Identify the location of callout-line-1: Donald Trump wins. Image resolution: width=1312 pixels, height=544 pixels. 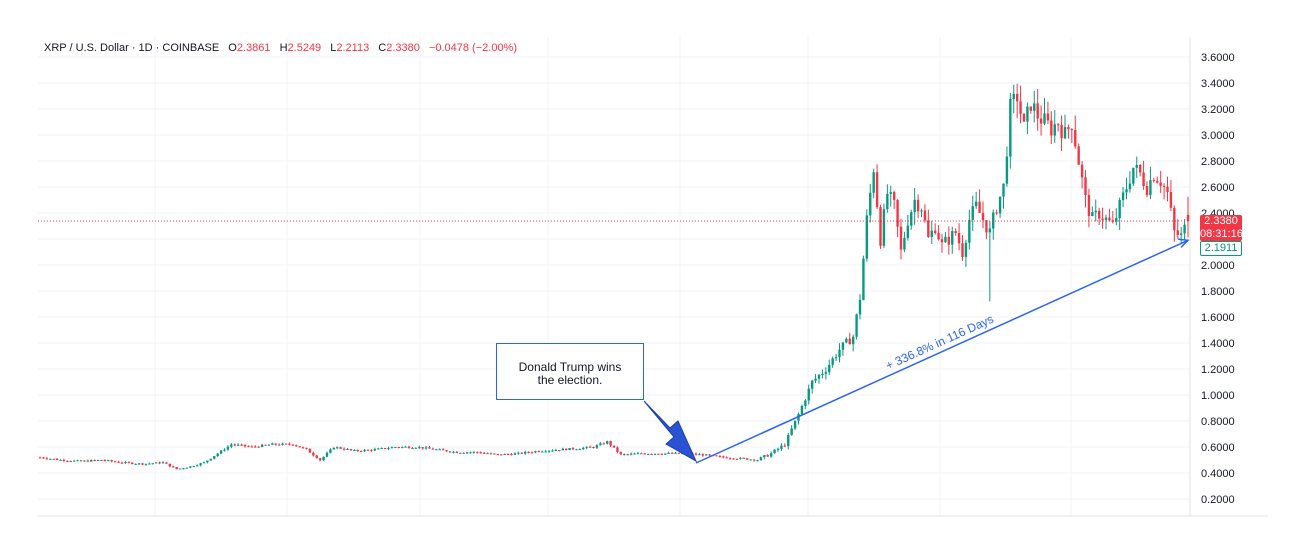
(570, 367).